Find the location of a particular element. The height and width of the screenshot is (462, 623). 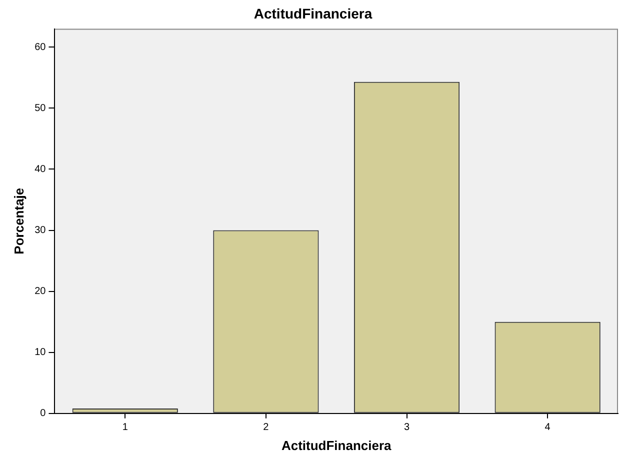

y-tick-label: 60 is located at coordinates (40, 47).